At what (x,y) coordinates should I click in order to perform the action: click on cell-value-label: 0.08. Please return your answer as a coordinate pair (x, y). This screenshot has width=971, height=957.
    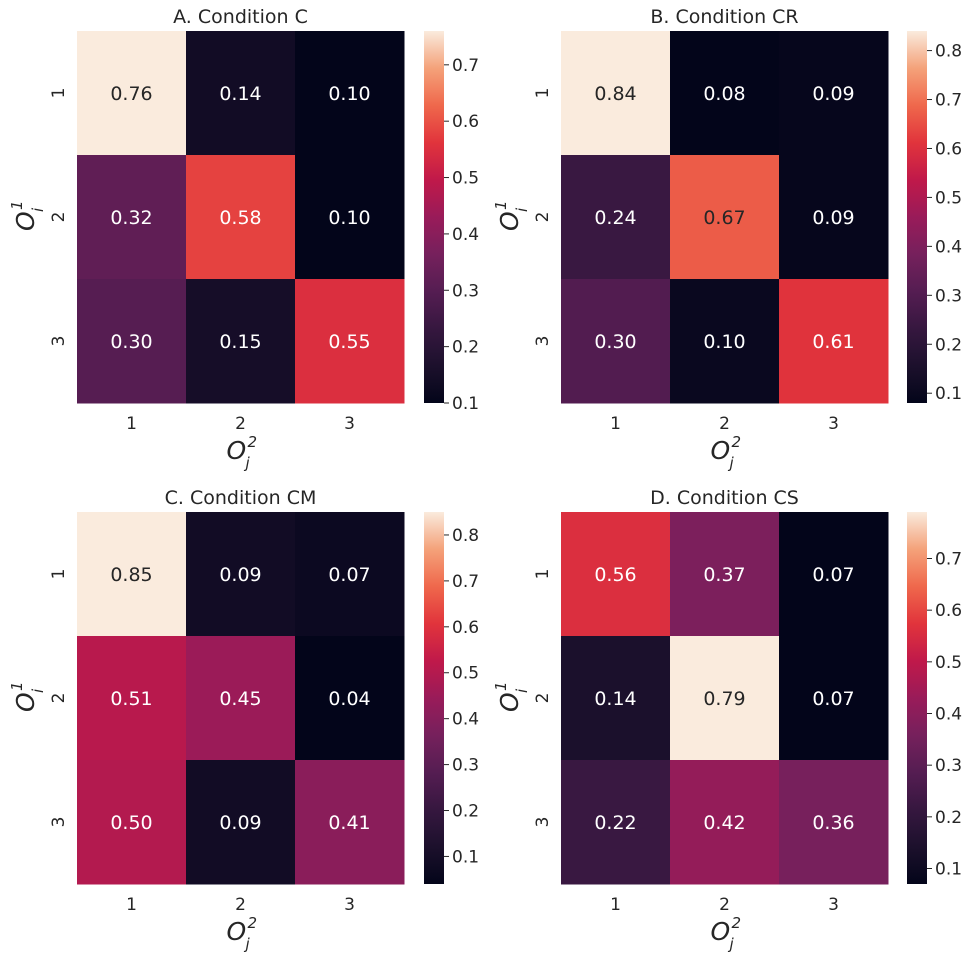
    Looking at the image, I should click on (724, 94).